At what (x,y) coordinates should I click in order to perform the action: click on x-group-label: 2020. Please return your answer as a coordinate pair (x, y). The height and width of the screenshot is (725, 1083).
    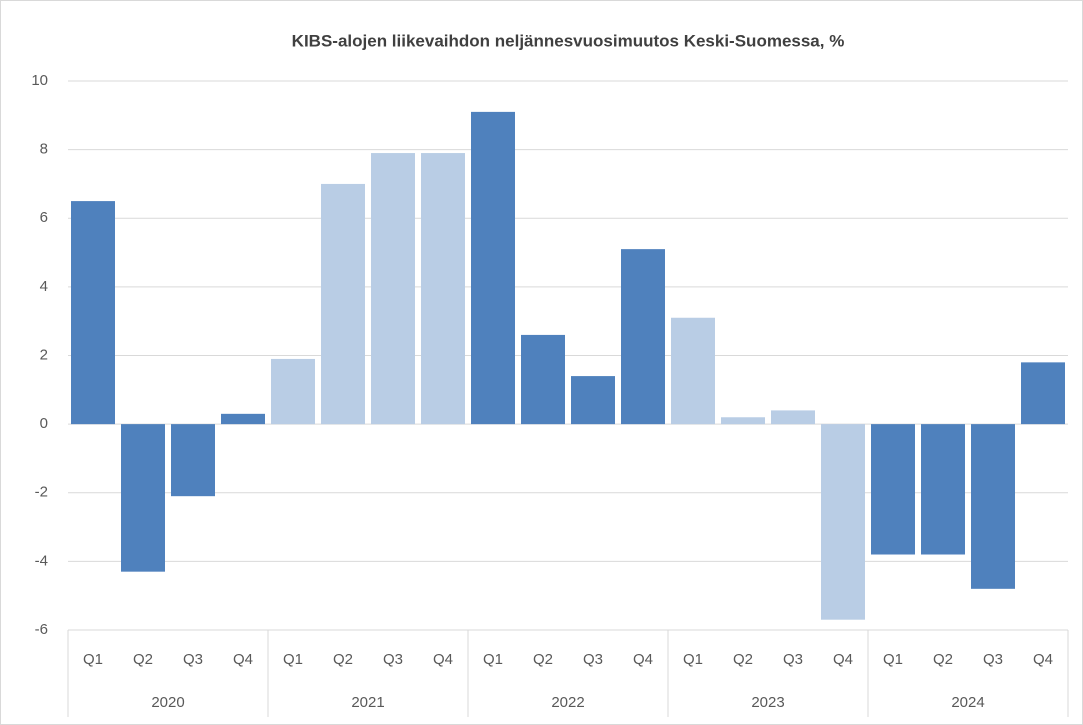
    Looking at the image, I should click on (167, 702).